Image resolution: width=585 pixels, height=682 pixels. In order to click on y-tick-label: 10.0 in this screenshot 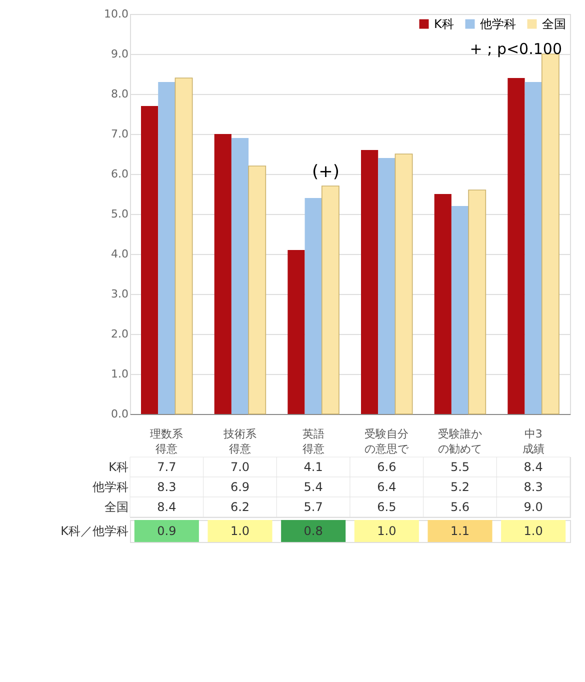, I will do `click(116, 14)`.